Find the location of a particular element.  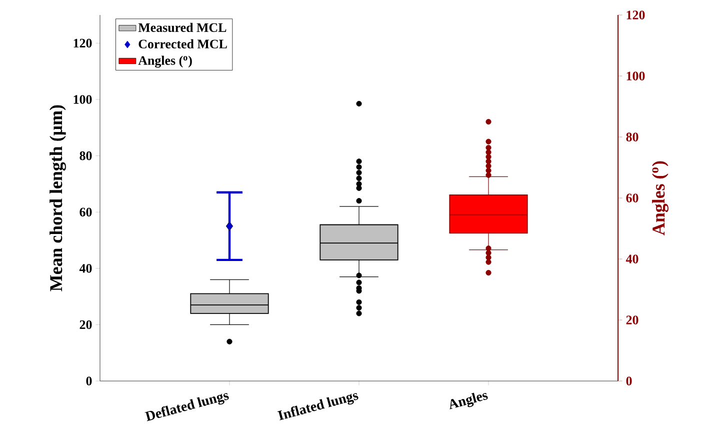

legend-label: Corrected MCL is located at coordinates (182, 43).